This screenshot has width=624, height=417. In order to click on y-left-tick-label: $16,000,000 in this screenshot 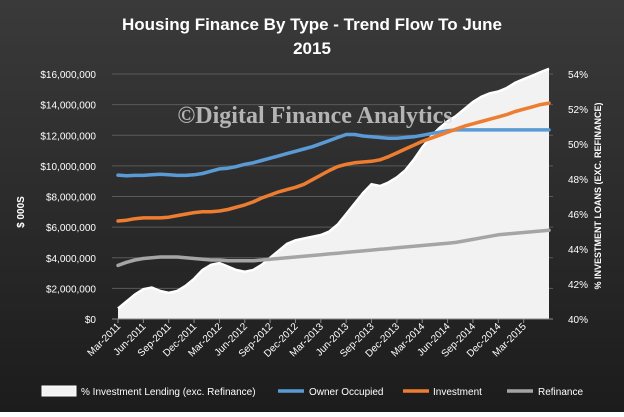, I will do `click(68, 75)`.